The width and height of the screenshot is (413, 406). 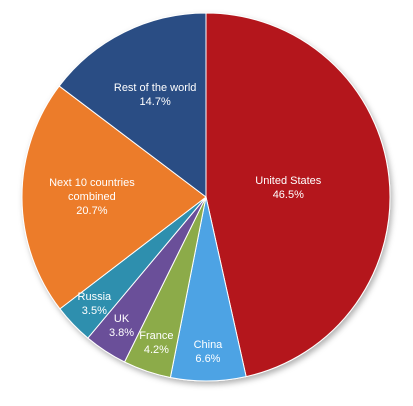 I want to click on slice-label: Russia 3.5%, so click(x=95, y=304).